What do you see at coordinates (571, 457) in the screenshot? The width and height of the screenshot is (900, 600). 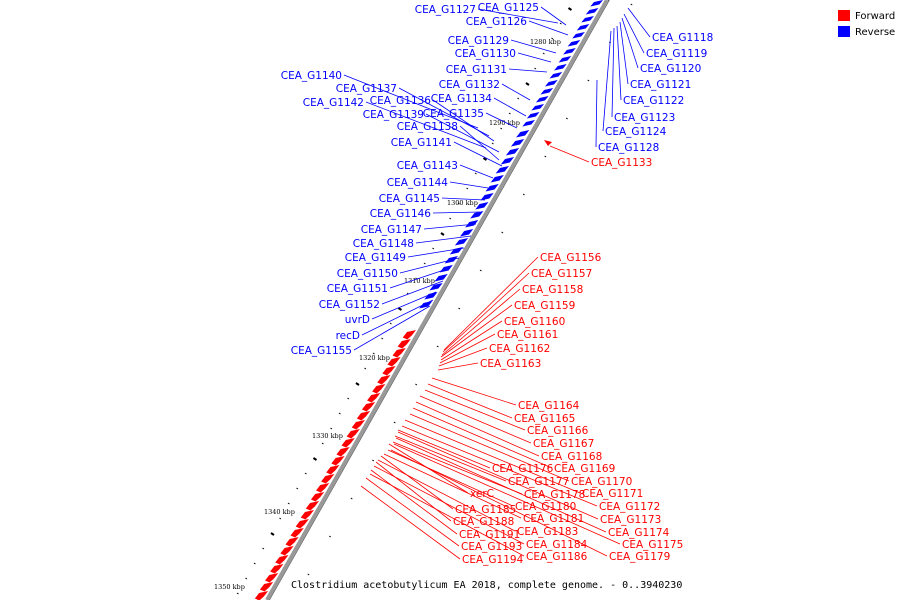 I see `gene-label: CEA_G1168` at bounding box center [571, 457].